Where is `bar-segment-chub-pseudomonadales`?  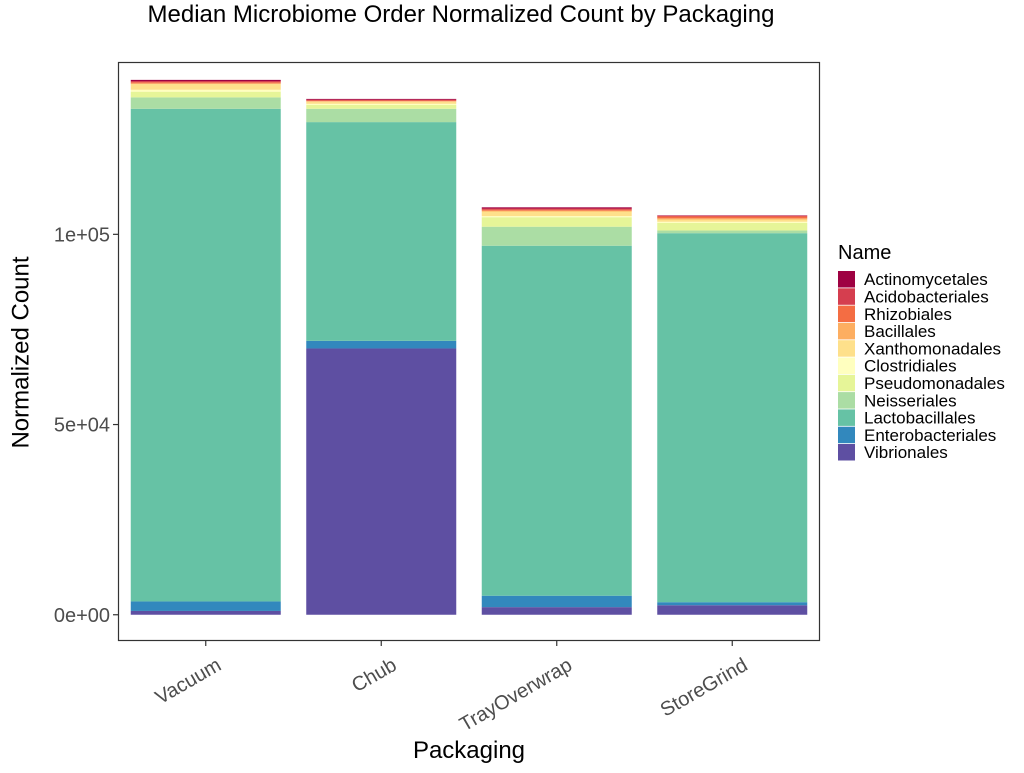
bar-segment-chub-pseudomonadales is located at coordinates (381, 107).